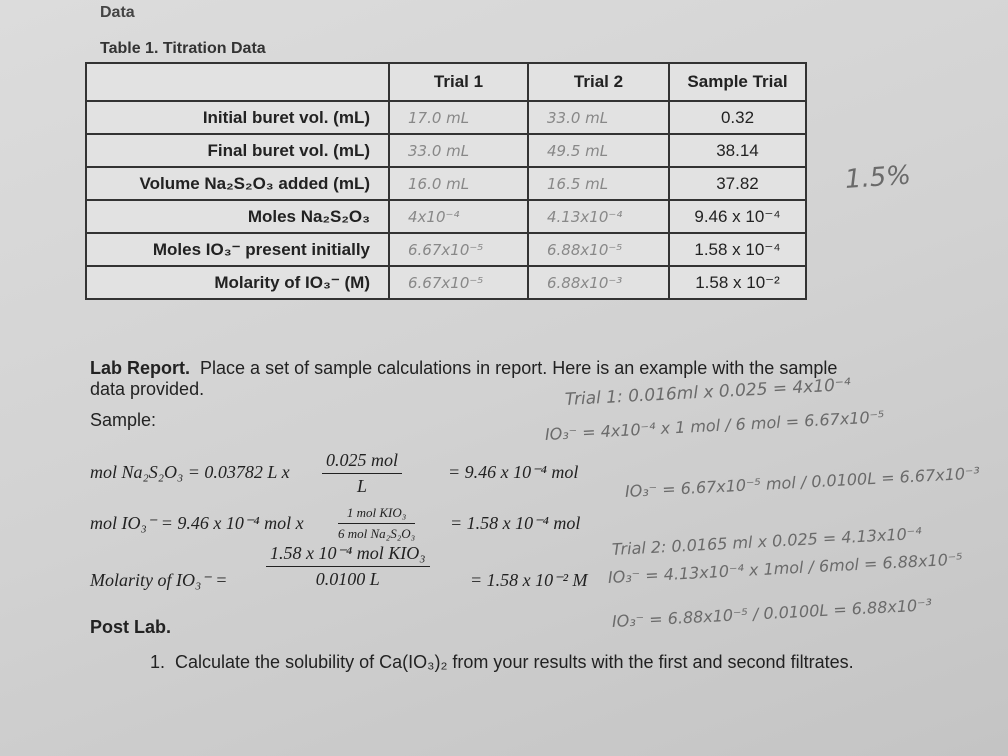  Describe the element at coordinates (737, 282) in the screenshot. I see `cell: 1.58 x 10⁻²` at that location.